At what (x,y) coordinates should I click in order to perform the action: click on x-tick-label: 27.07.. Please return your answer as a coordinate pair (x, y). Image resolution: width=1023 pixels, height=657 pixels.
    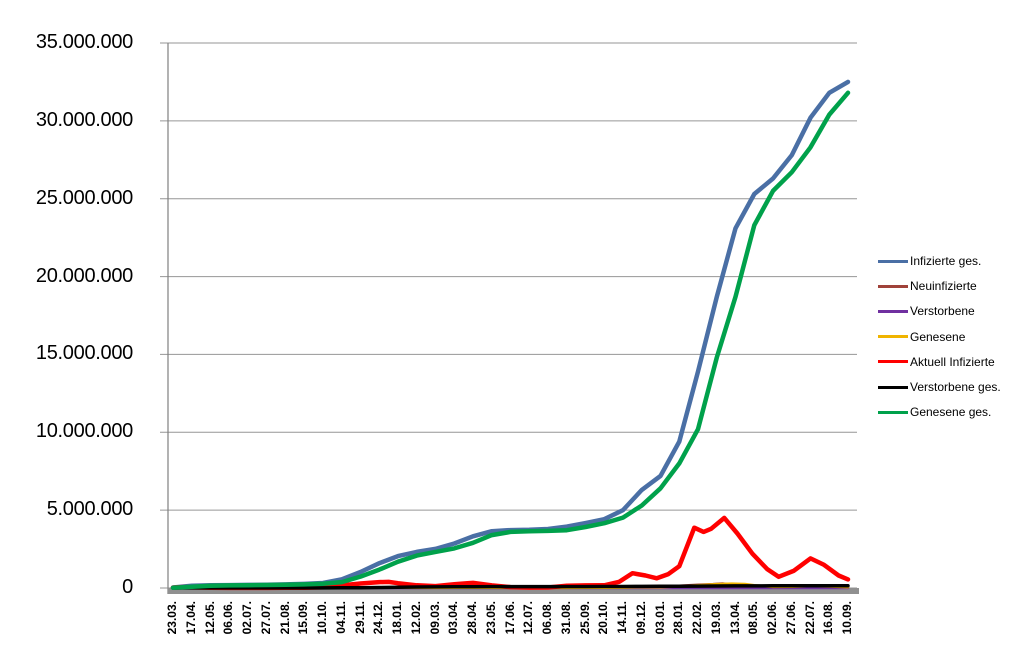
    Looking at the image, I should click on (265, 618).